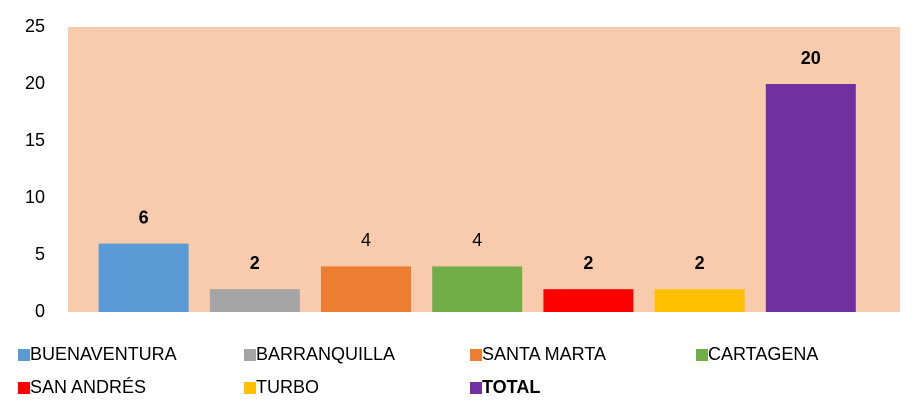  Describe the element at coordinates (811, 58) in the screenshot. I see `data-label: 20` at that location.